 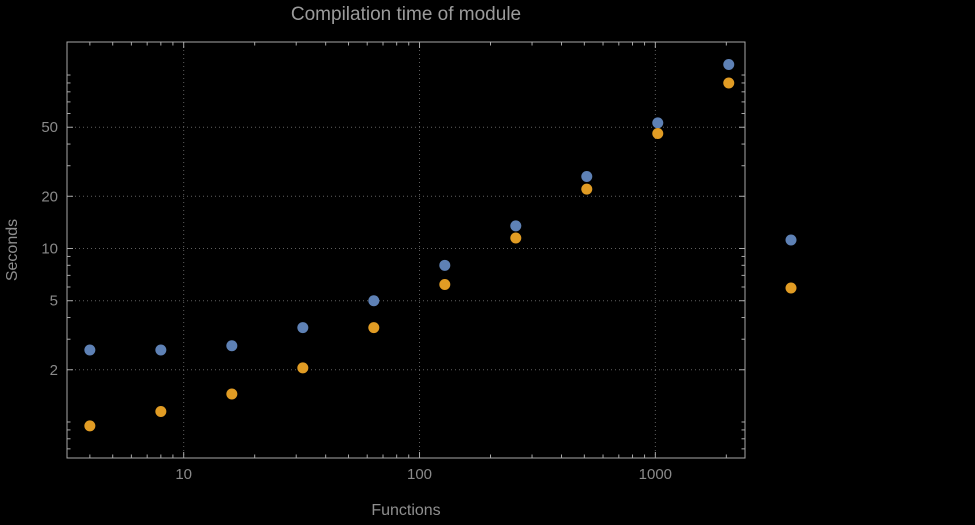 I want to click on x-tick-label: 10, so click(x=183, y=474).